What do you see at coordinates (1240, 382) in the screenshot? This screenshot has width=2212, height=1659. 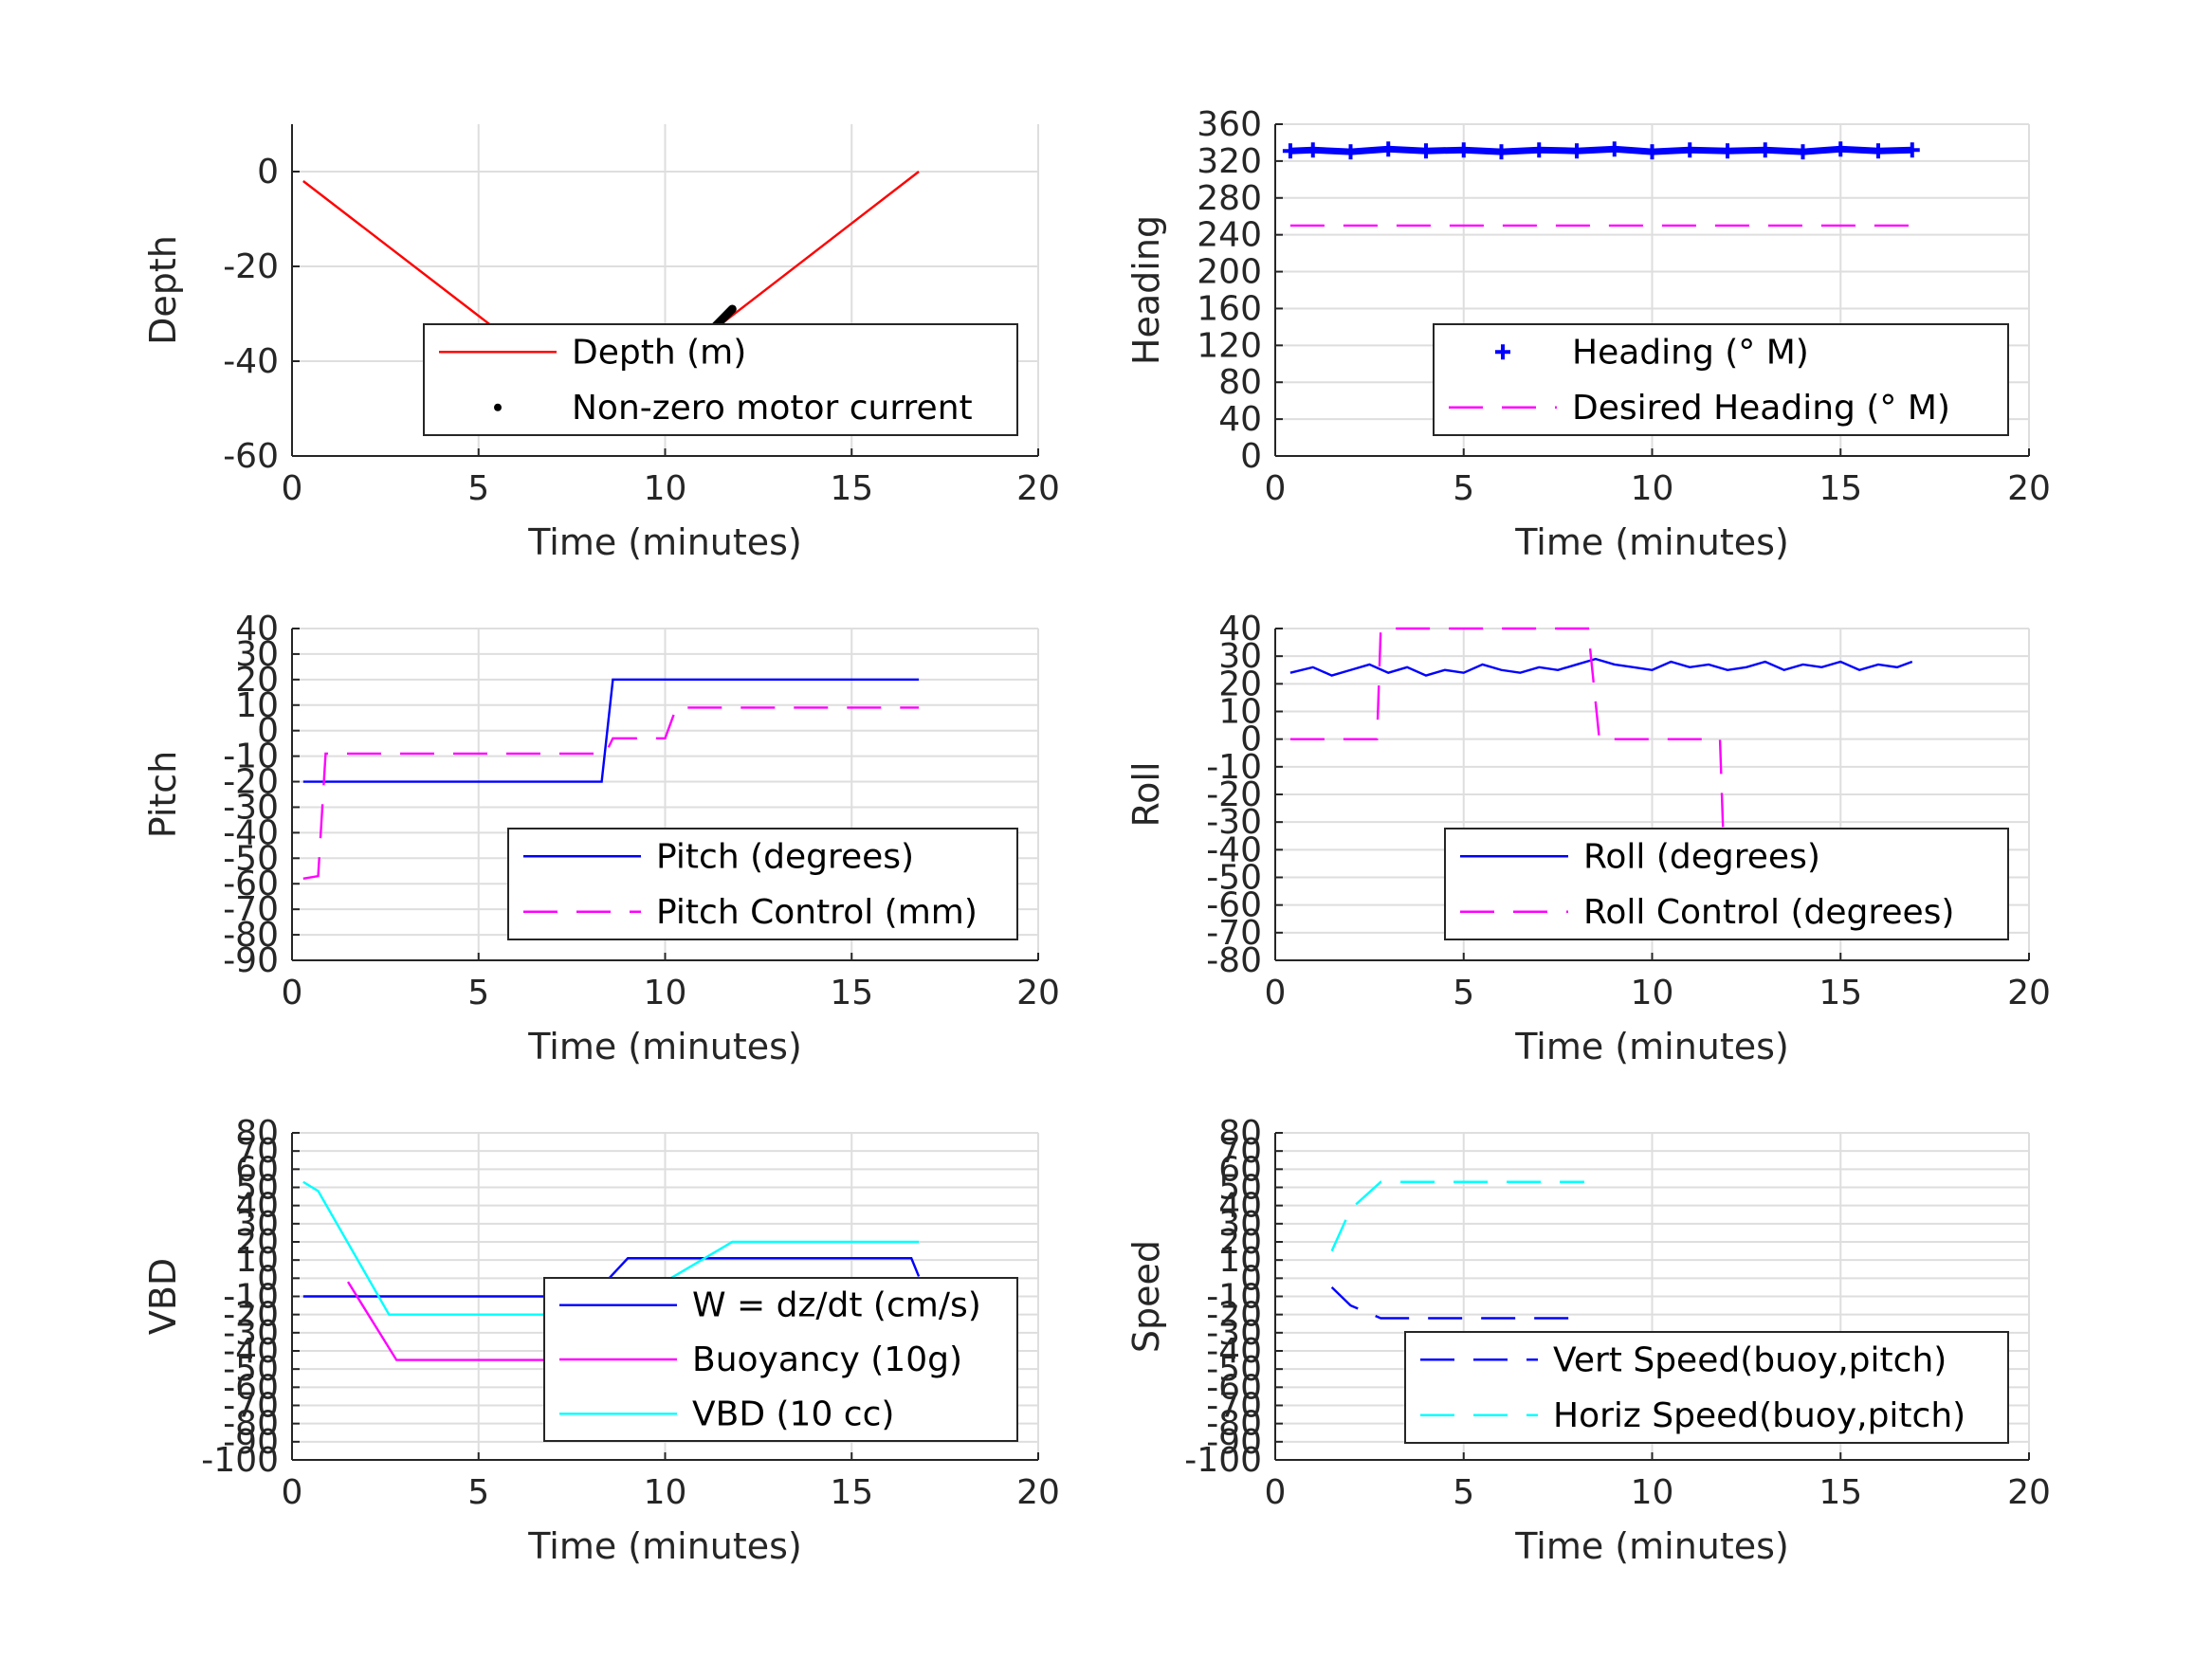 I see `y-tick-label: 80` at bounding box center [1240, 382].